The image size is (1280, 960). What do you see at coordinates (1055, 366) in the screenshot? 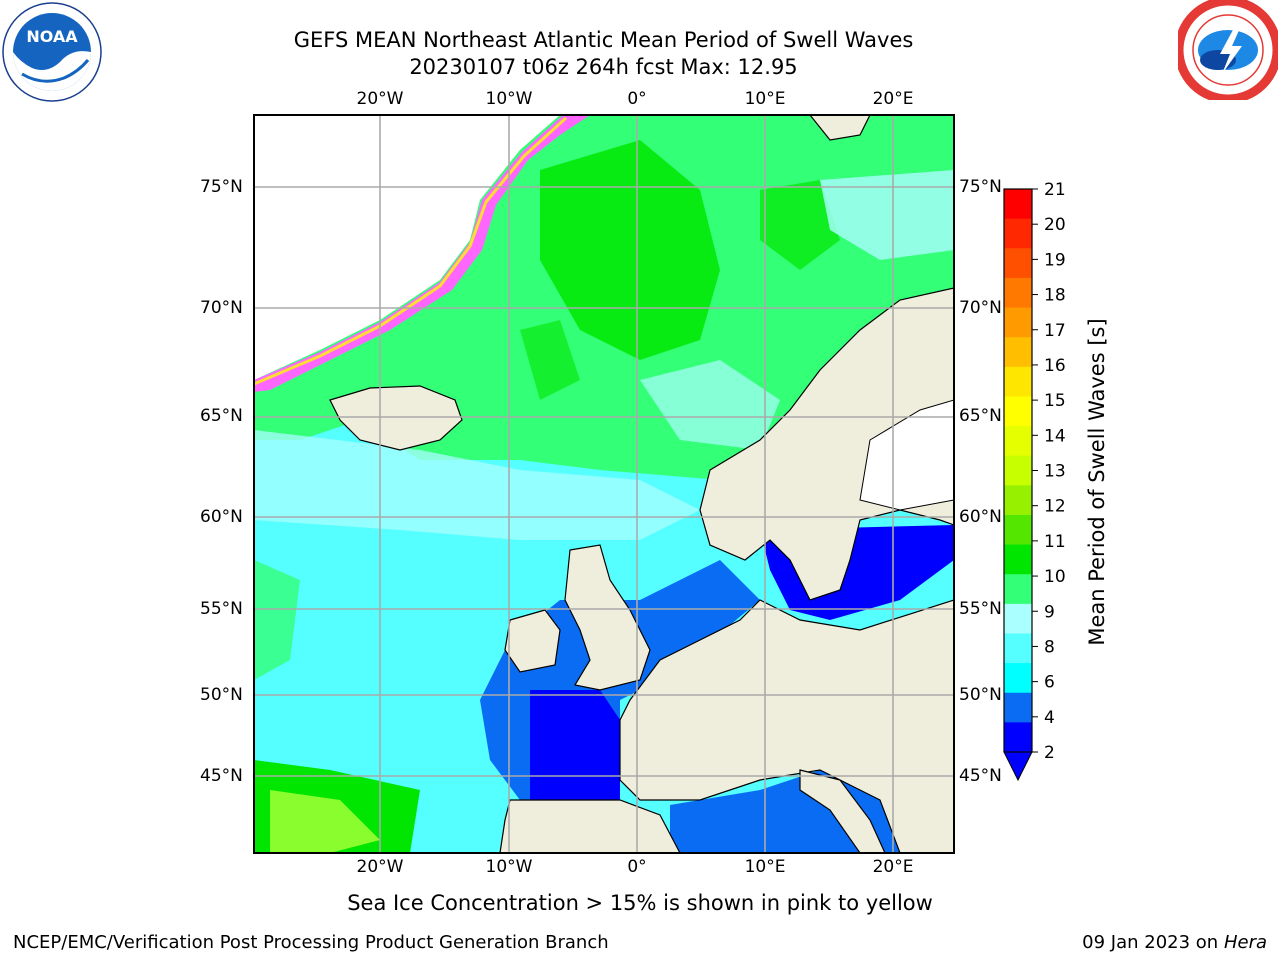
I see `colorbar-tick-label: 16` at bounding box center [1055, 366].